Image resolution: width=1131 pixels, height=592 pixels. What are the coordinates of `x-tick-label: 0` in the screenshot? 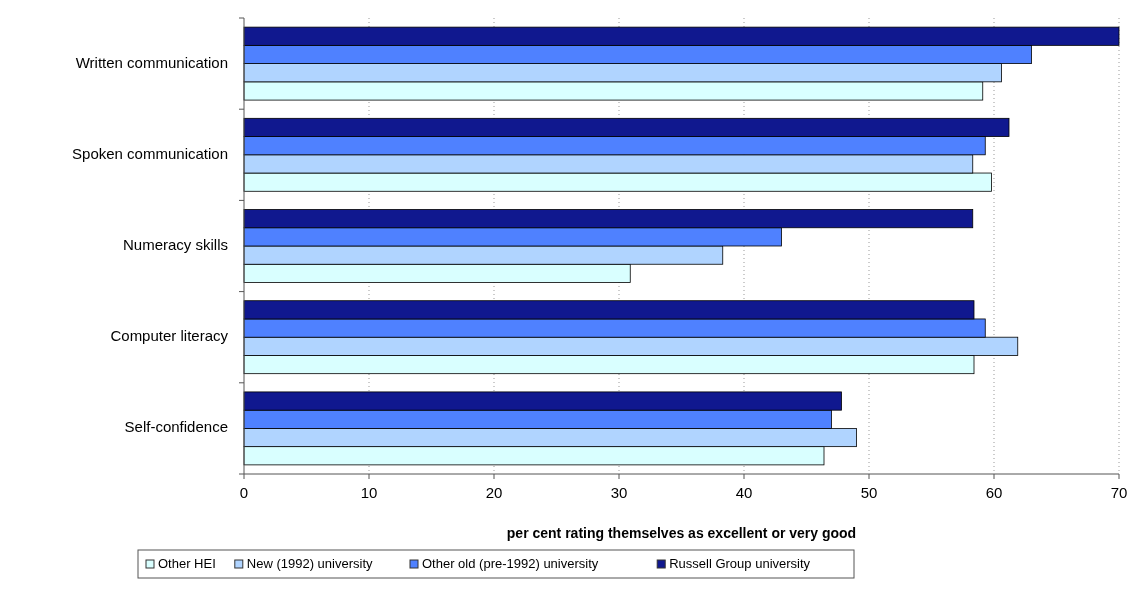 It's located at (244, 492).